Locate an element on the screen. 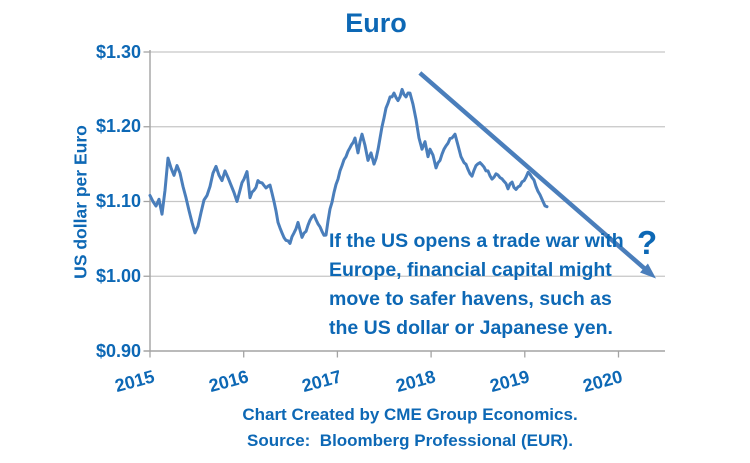 This screenshot has height=463, width=750. chart-title: Euro is located at coordinates (376, 23).